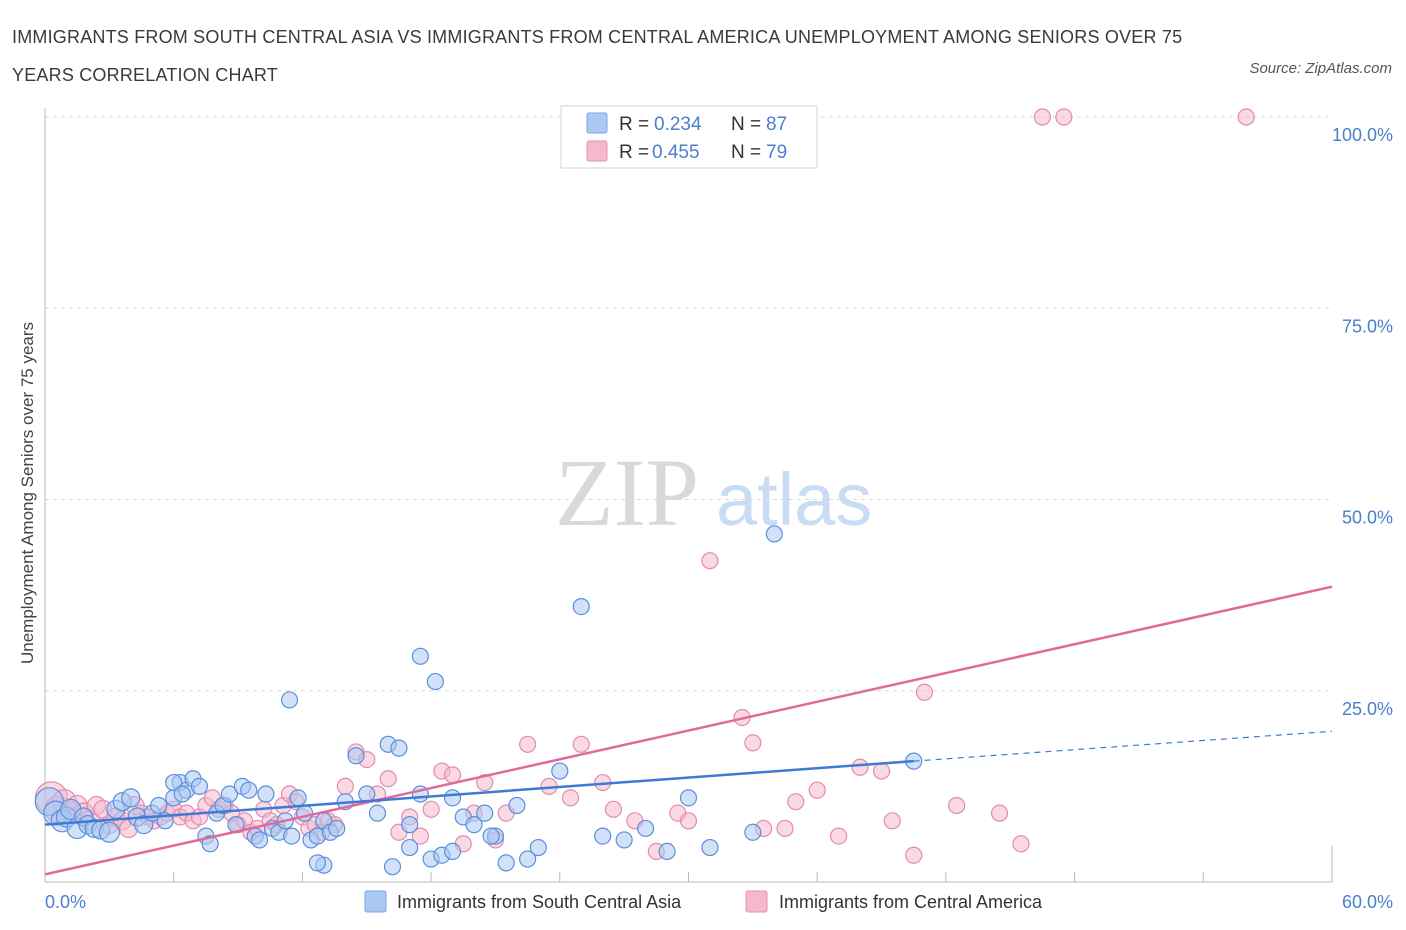 The width and height of the screenshot is (1406, 930). What do you see at coordinates (27, 493) in the screenshot?
I see `y-axis-label: Unemployment Among Seniors over 75 years` at bounding box center [27, 493].